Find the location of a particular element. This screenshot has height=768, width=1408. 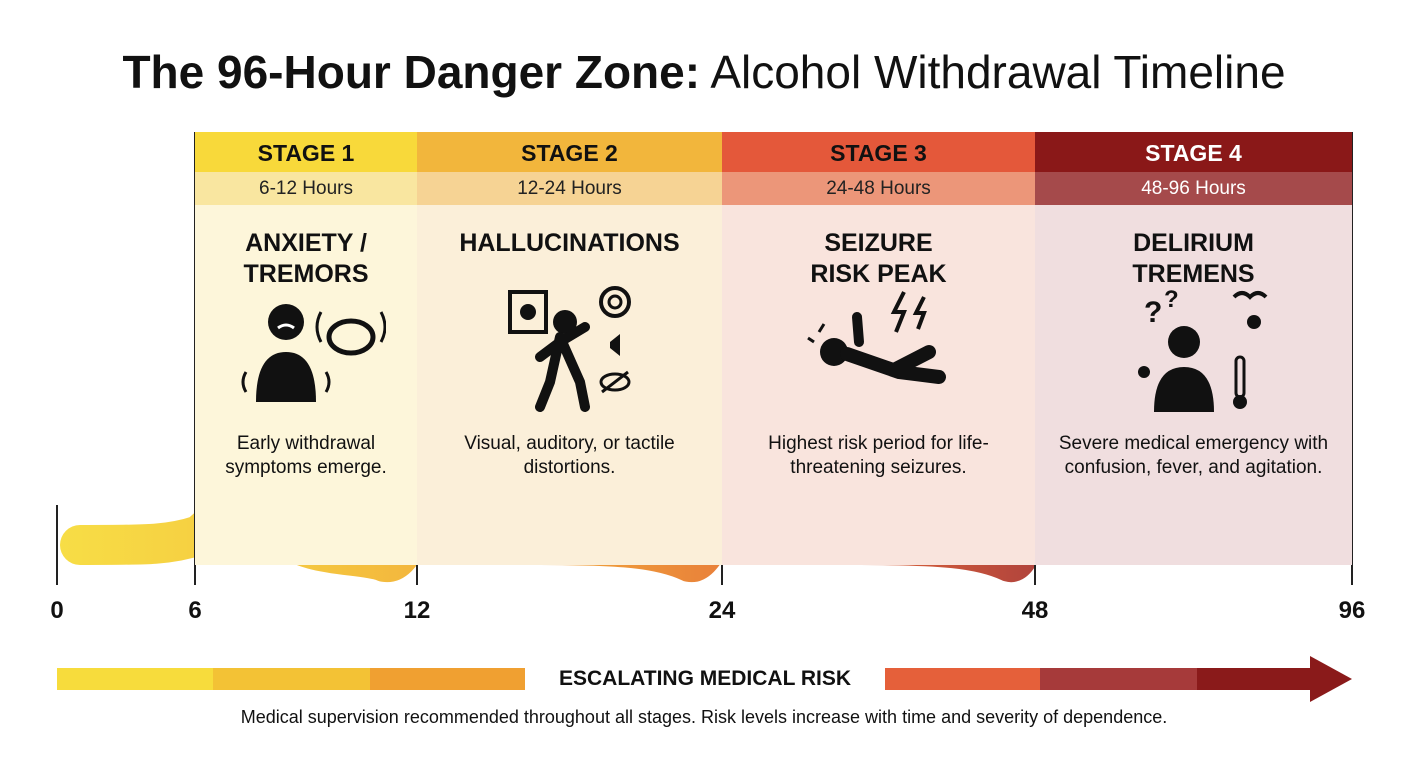

risk-bar is located at coordinates (704, 679).